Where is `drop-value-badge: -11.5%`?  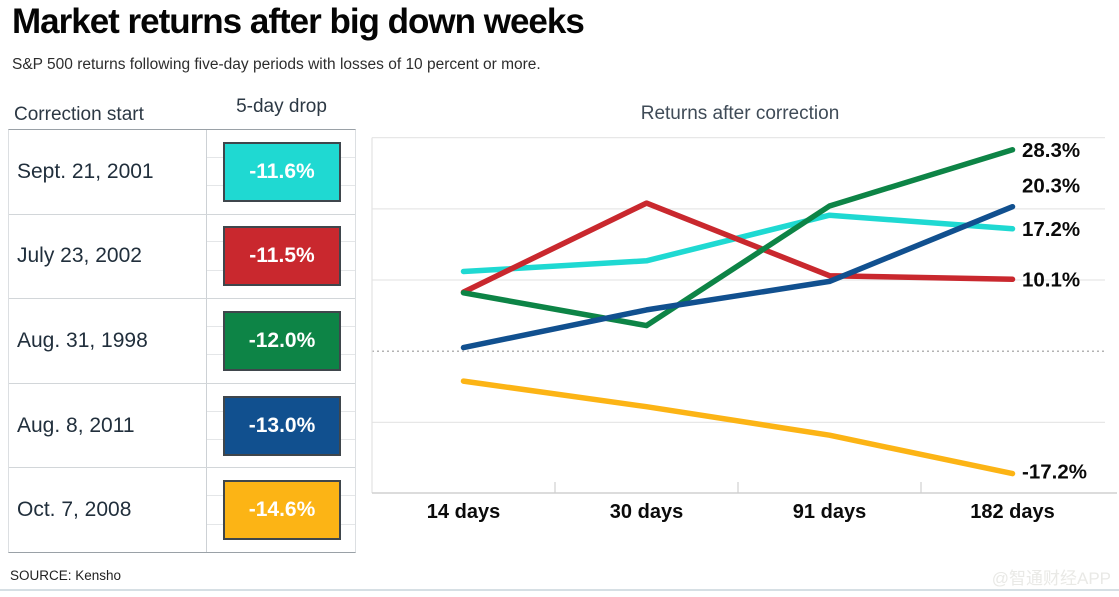 drop-value-badge: -11.5% is located at coordinates (282, 256).